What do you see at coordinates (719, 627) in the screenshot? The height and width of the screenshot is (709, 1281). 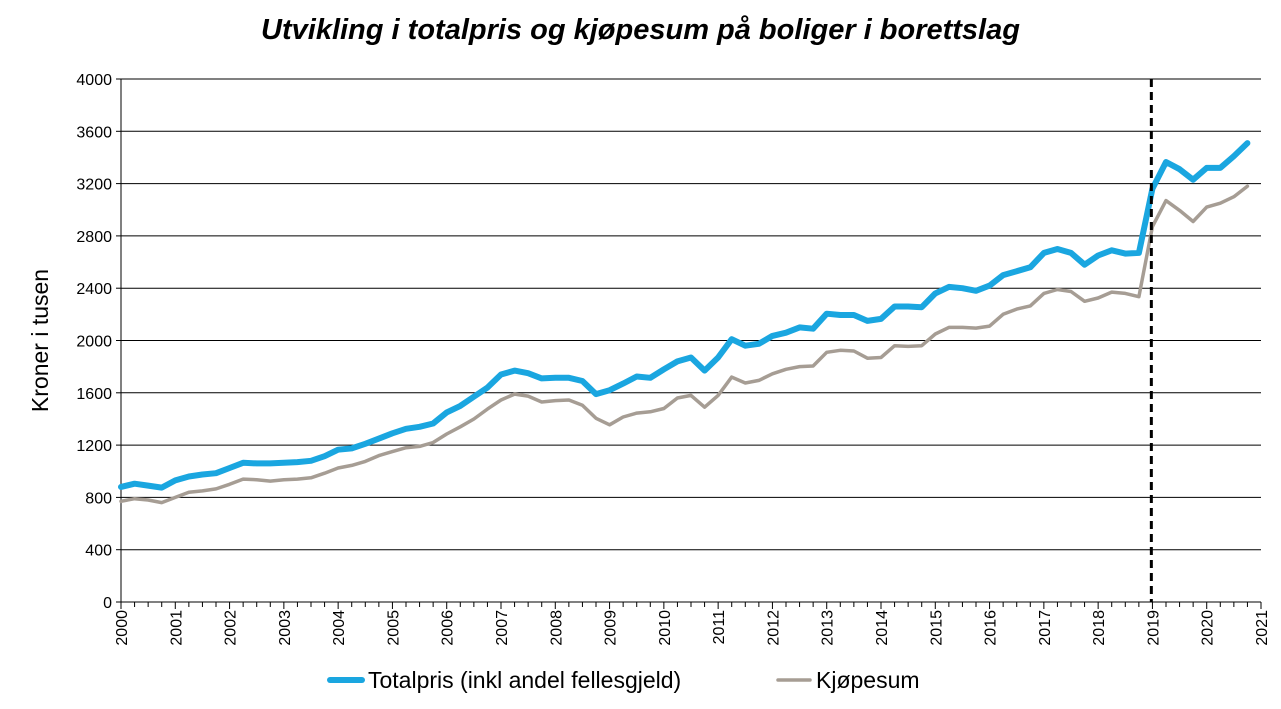 I see `x-tick-label: 2011` at bounding box center [719, 627].